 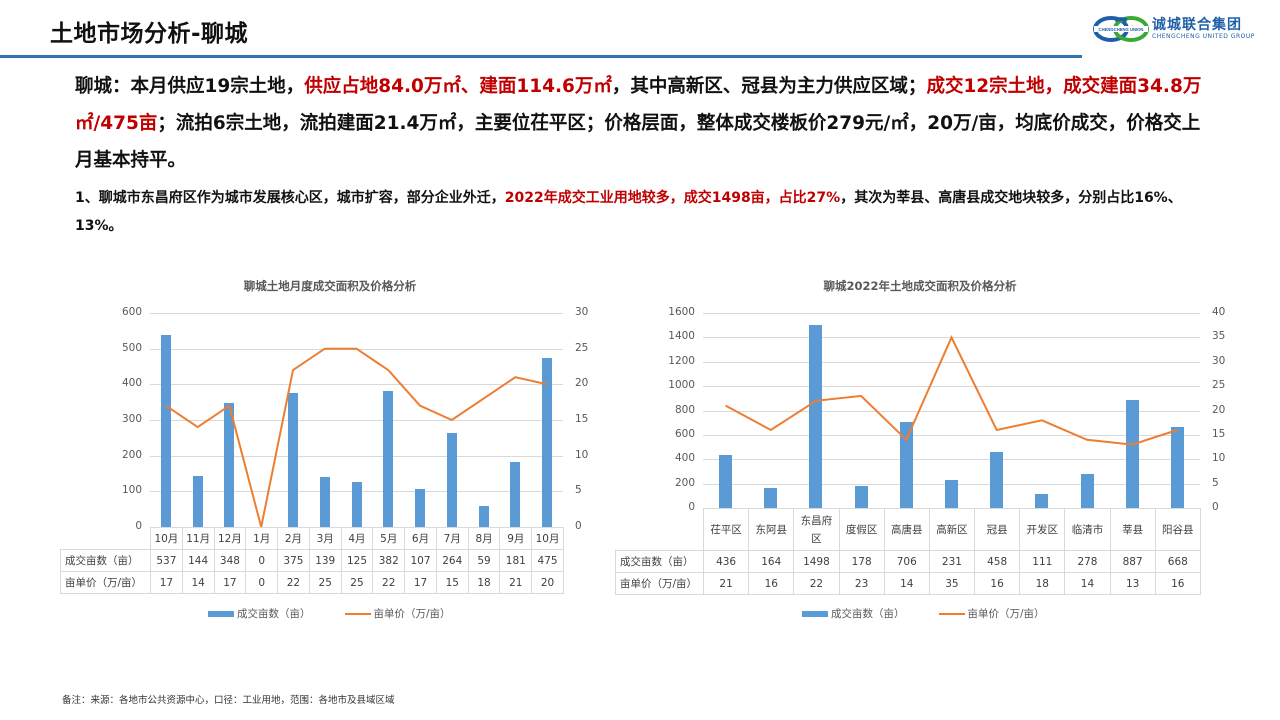 I want to click on value-cell: 20, so click(x=547, y=582).